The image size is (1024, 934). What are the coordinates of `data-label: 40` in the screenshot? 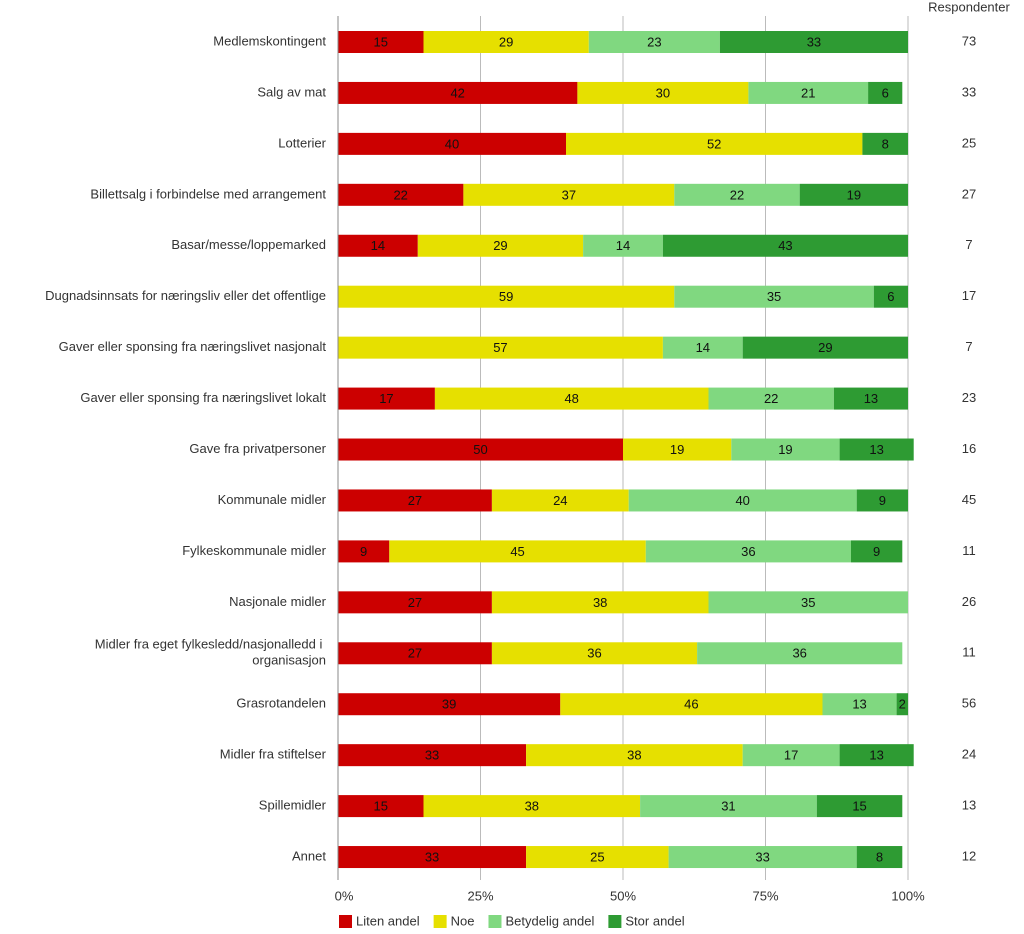 It's located at (452, 143).